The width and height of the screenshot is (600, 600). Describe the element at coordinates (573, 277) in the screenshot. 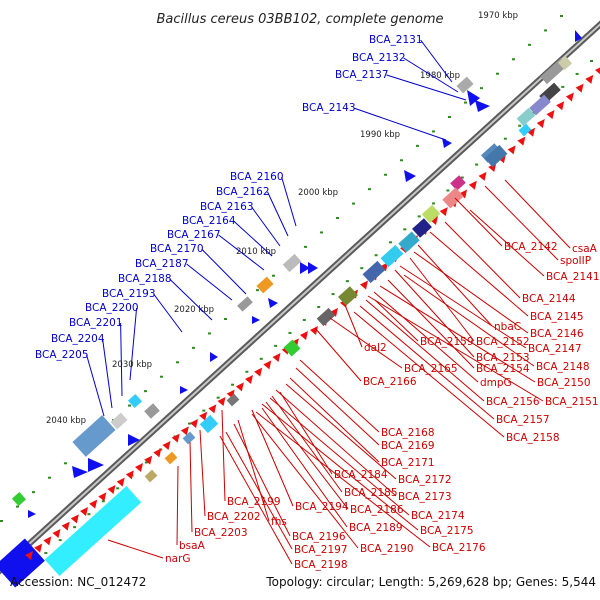

I see `reverse-gene-label: BCA_2141` at that location.